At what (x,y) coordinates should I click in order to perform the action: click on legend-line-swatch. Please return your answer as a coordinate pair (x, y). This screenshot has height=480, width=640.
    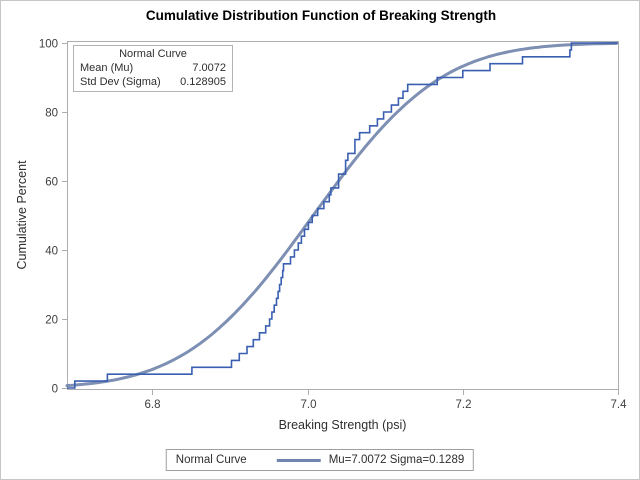
    Looking at the image, I should click on (298, 460).